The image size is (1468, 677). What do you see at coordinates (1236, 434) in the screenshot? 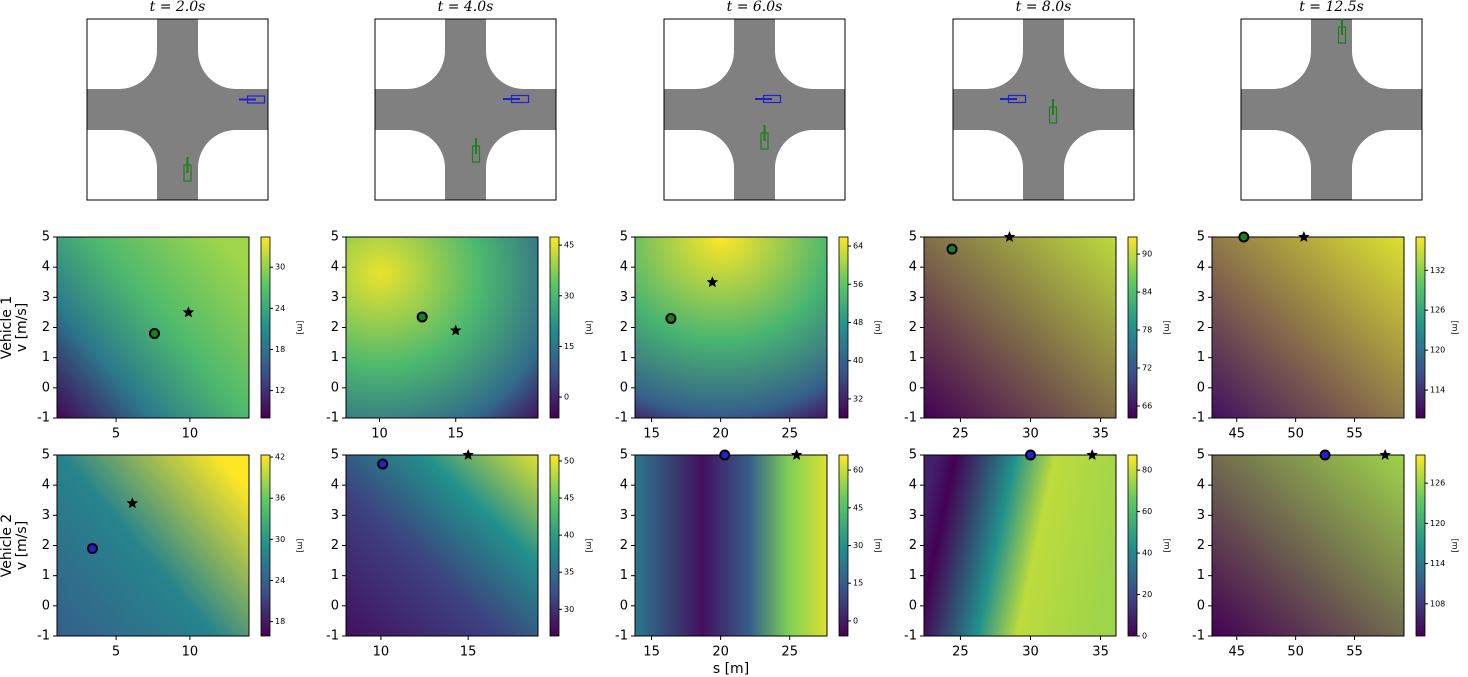
I see `x-tick-label: 45` at bounding box center [1236, 434].